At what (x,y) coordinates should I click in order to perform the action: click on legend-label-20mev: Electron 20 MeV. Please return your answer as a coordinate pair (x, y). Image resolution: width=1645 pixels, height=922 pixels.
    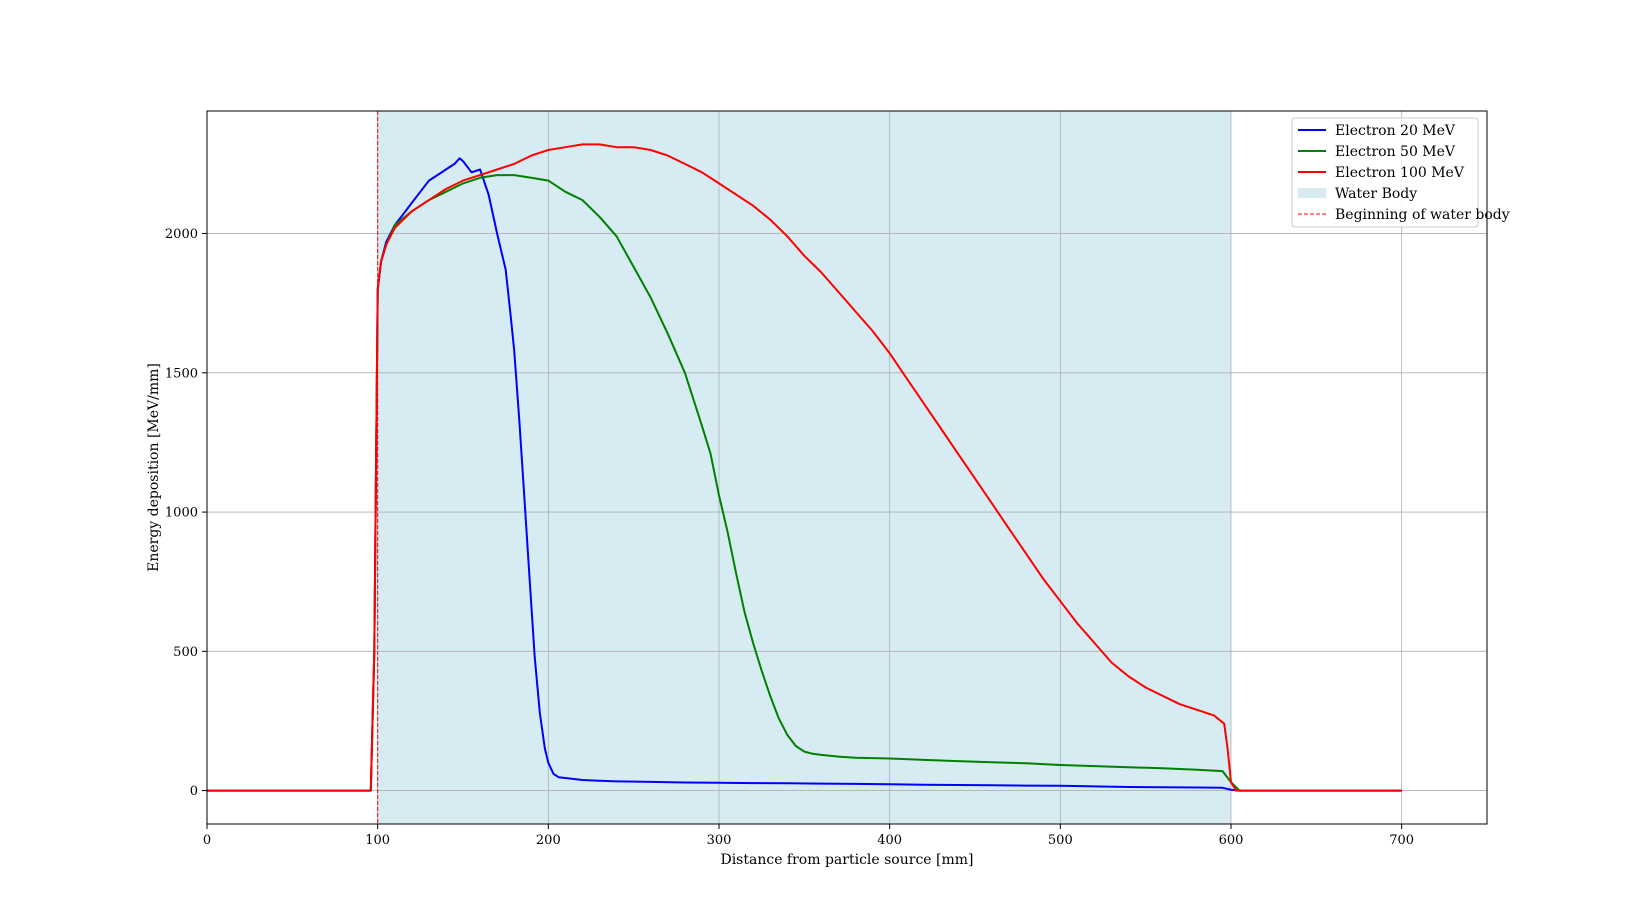
    Looking at the image, I should click on (1395, 131).